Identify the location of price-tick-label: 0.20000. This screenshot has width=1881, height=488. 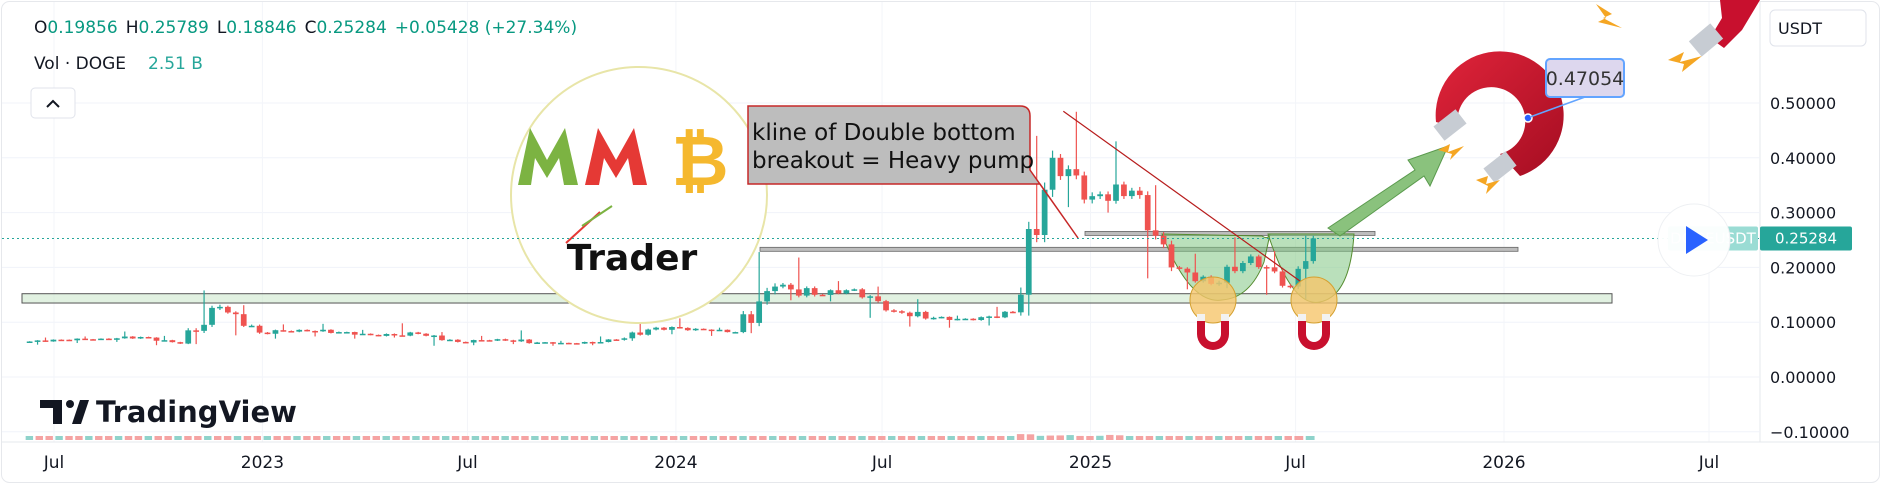
(1803, 267).